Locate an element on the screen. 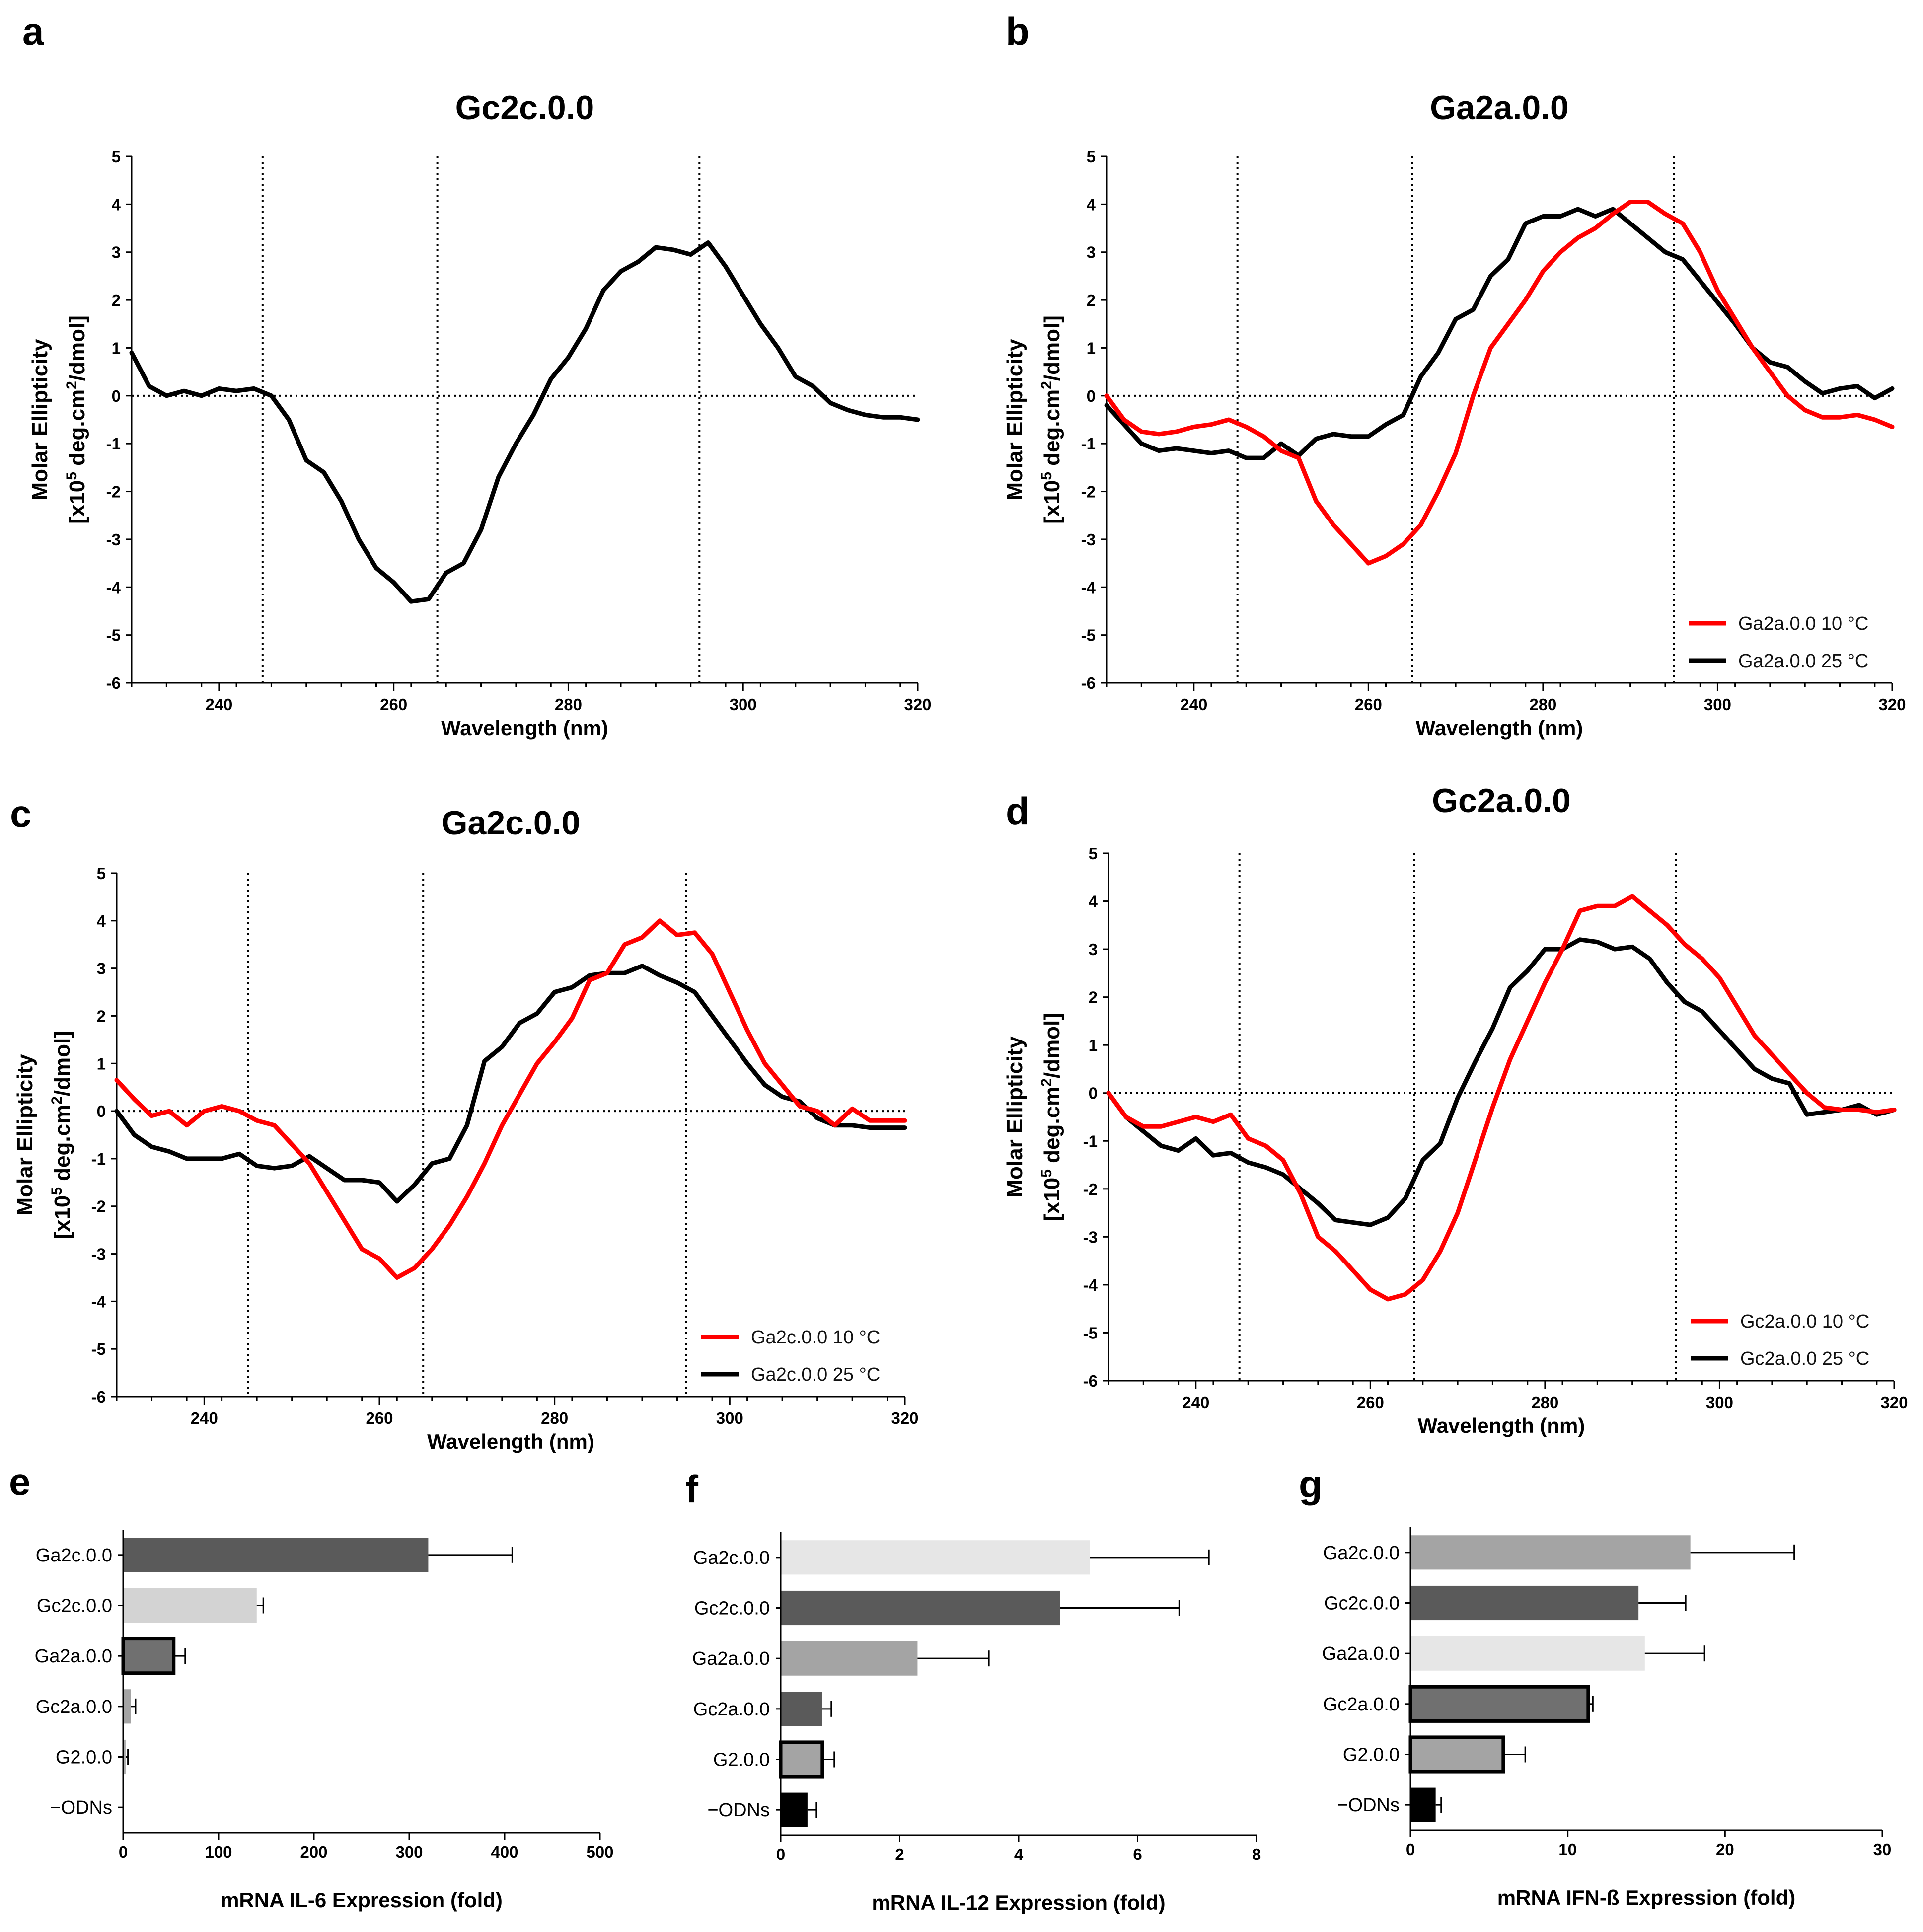  category-label: G2.0.0 is located at coordinates (84, 1757).